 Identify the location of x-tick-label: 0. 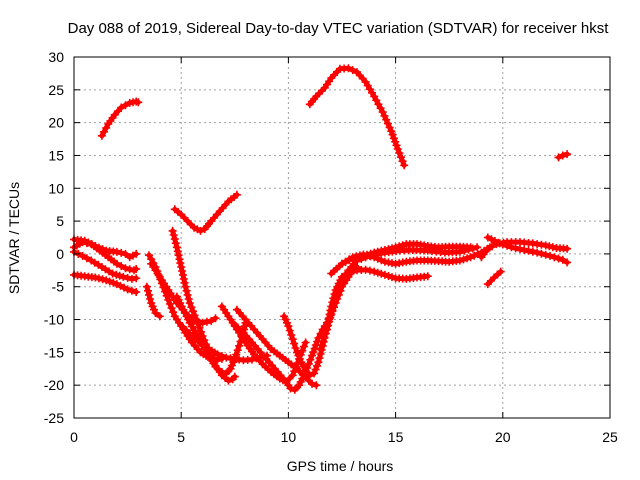
(74, 437).